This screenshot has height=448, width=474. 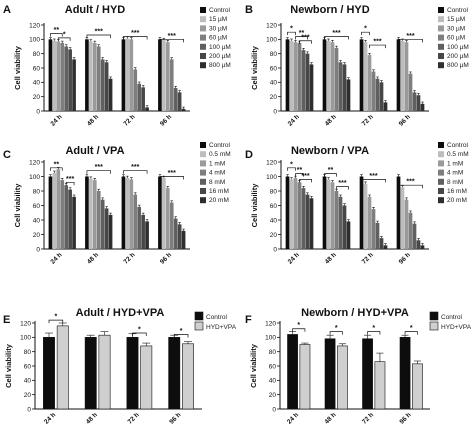 I want to click on panel-title: Newborn / VPA, so click(x=330, y=151).